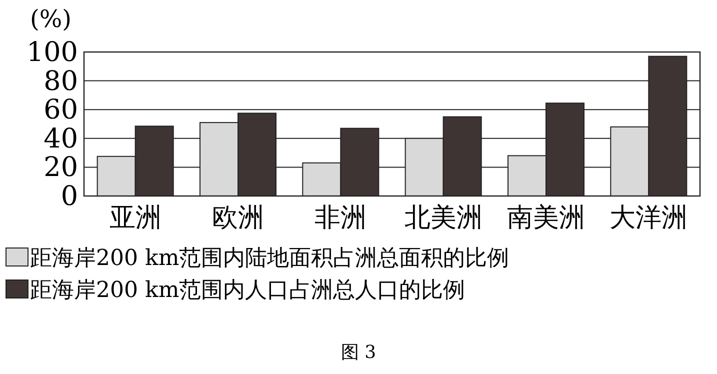 The height and width of the screenshot is (374, 717). I want to click on x-tick-label: 非洲, so click(340, 218).